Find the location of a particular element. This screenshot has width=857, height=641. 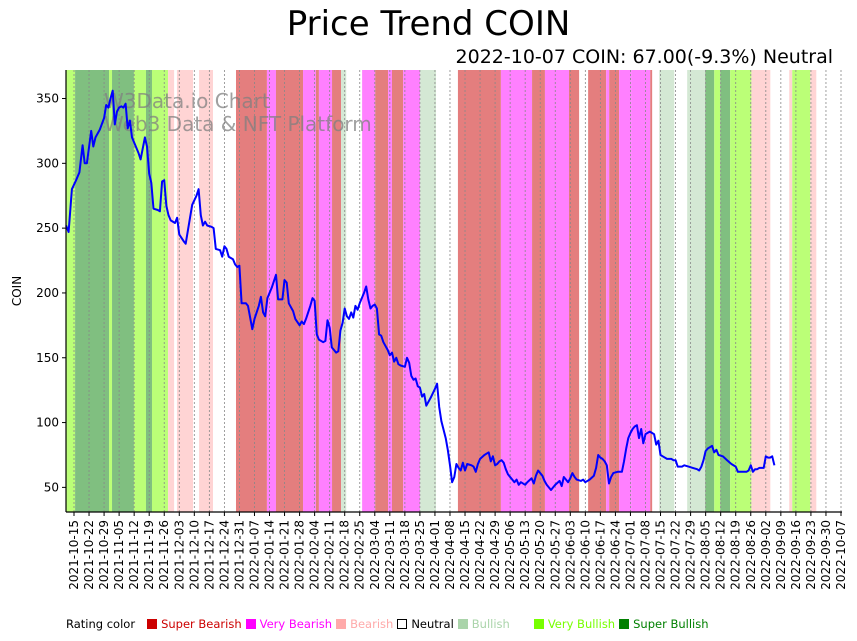

x-tick-label: 2022-03-04 is located at coordinates (375, 555).